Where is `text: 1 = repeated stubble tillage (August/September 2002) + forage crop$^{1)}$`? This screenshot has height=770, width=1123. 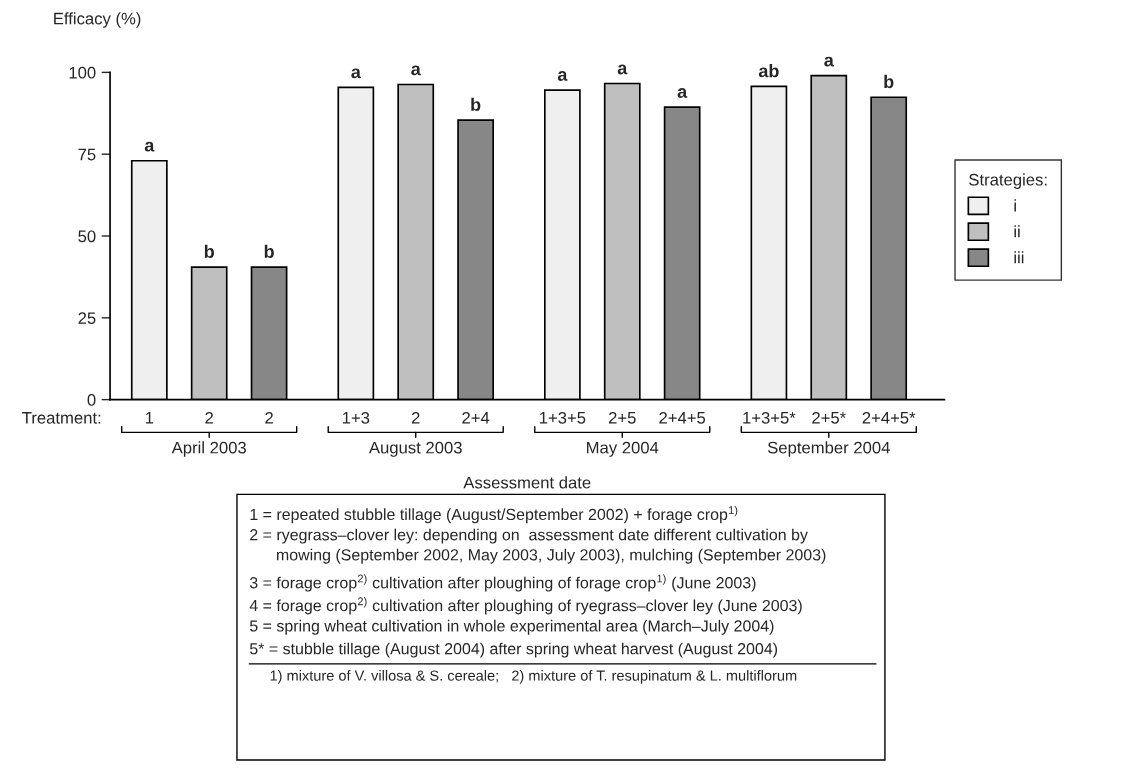 text: 1 = repeated stubble tillage (August/September 2002) + forage crop$^{1)}$ is located at coordinates (494, 514).